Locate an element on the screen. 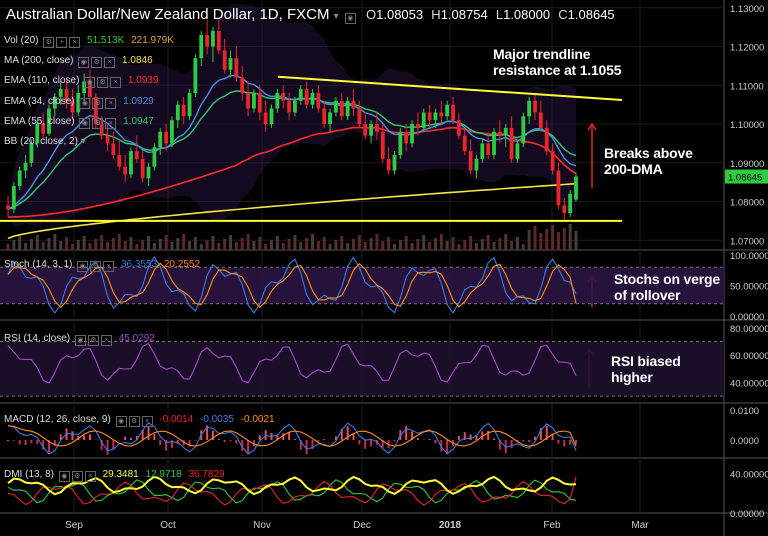 The image size is (768, 536). low-label: L is located at coordinates (499, 14).